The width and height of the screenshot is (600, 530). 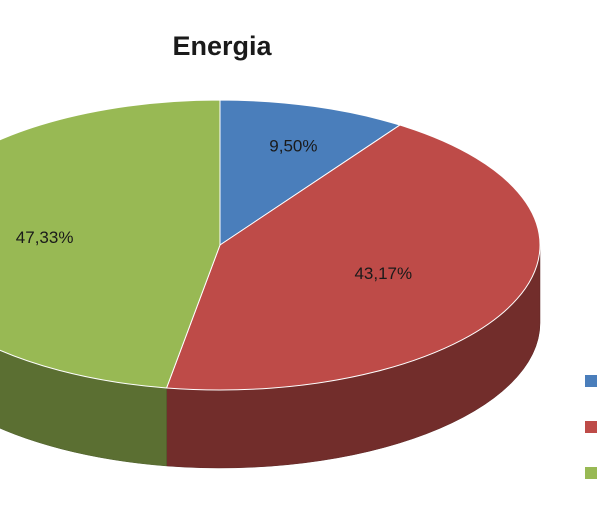 What do you see at coordinates (45, 237) in the screenshot?
I see `data-label: 47,33%` at bounding box center [45, 237].